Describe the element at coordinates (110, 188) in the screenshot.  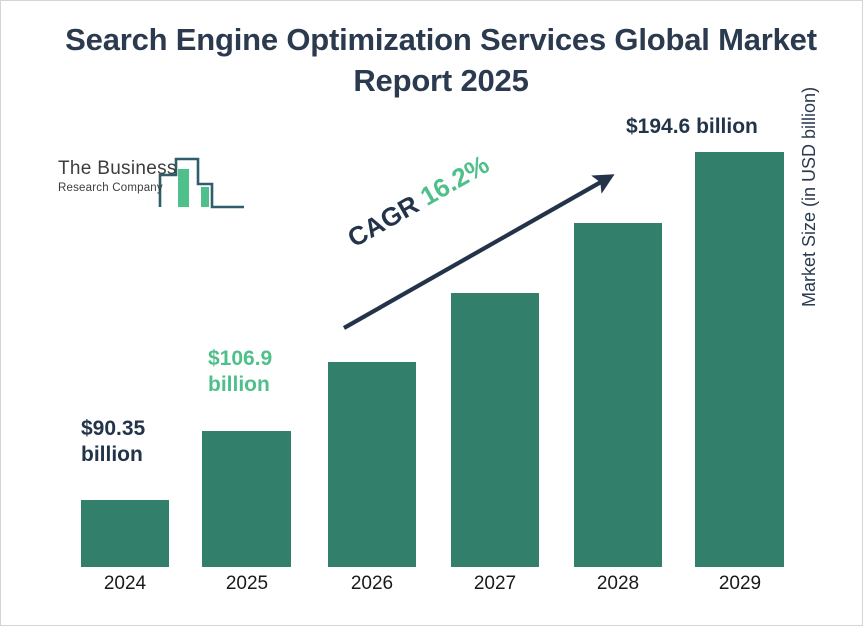
I see `logo-line2: Research Company` at that location.